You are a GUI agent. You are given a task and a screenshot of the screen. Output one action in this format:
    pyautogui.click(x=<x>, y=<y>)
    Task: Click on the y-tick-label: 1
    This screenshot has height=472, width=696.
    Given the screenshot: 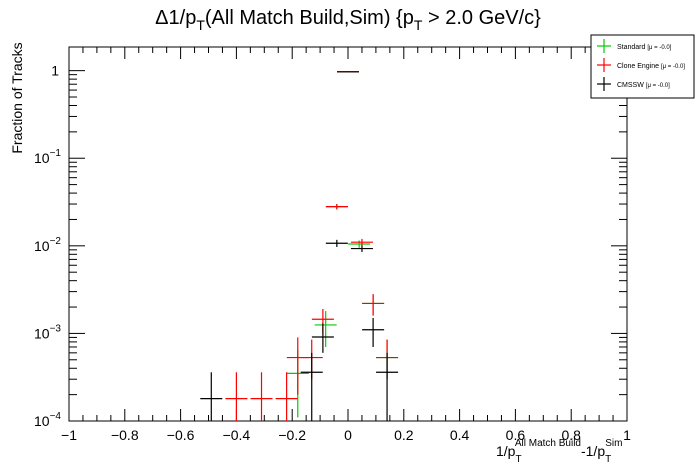 What is the action you would take?
    pyautogui.click(x=55, y=71)
    